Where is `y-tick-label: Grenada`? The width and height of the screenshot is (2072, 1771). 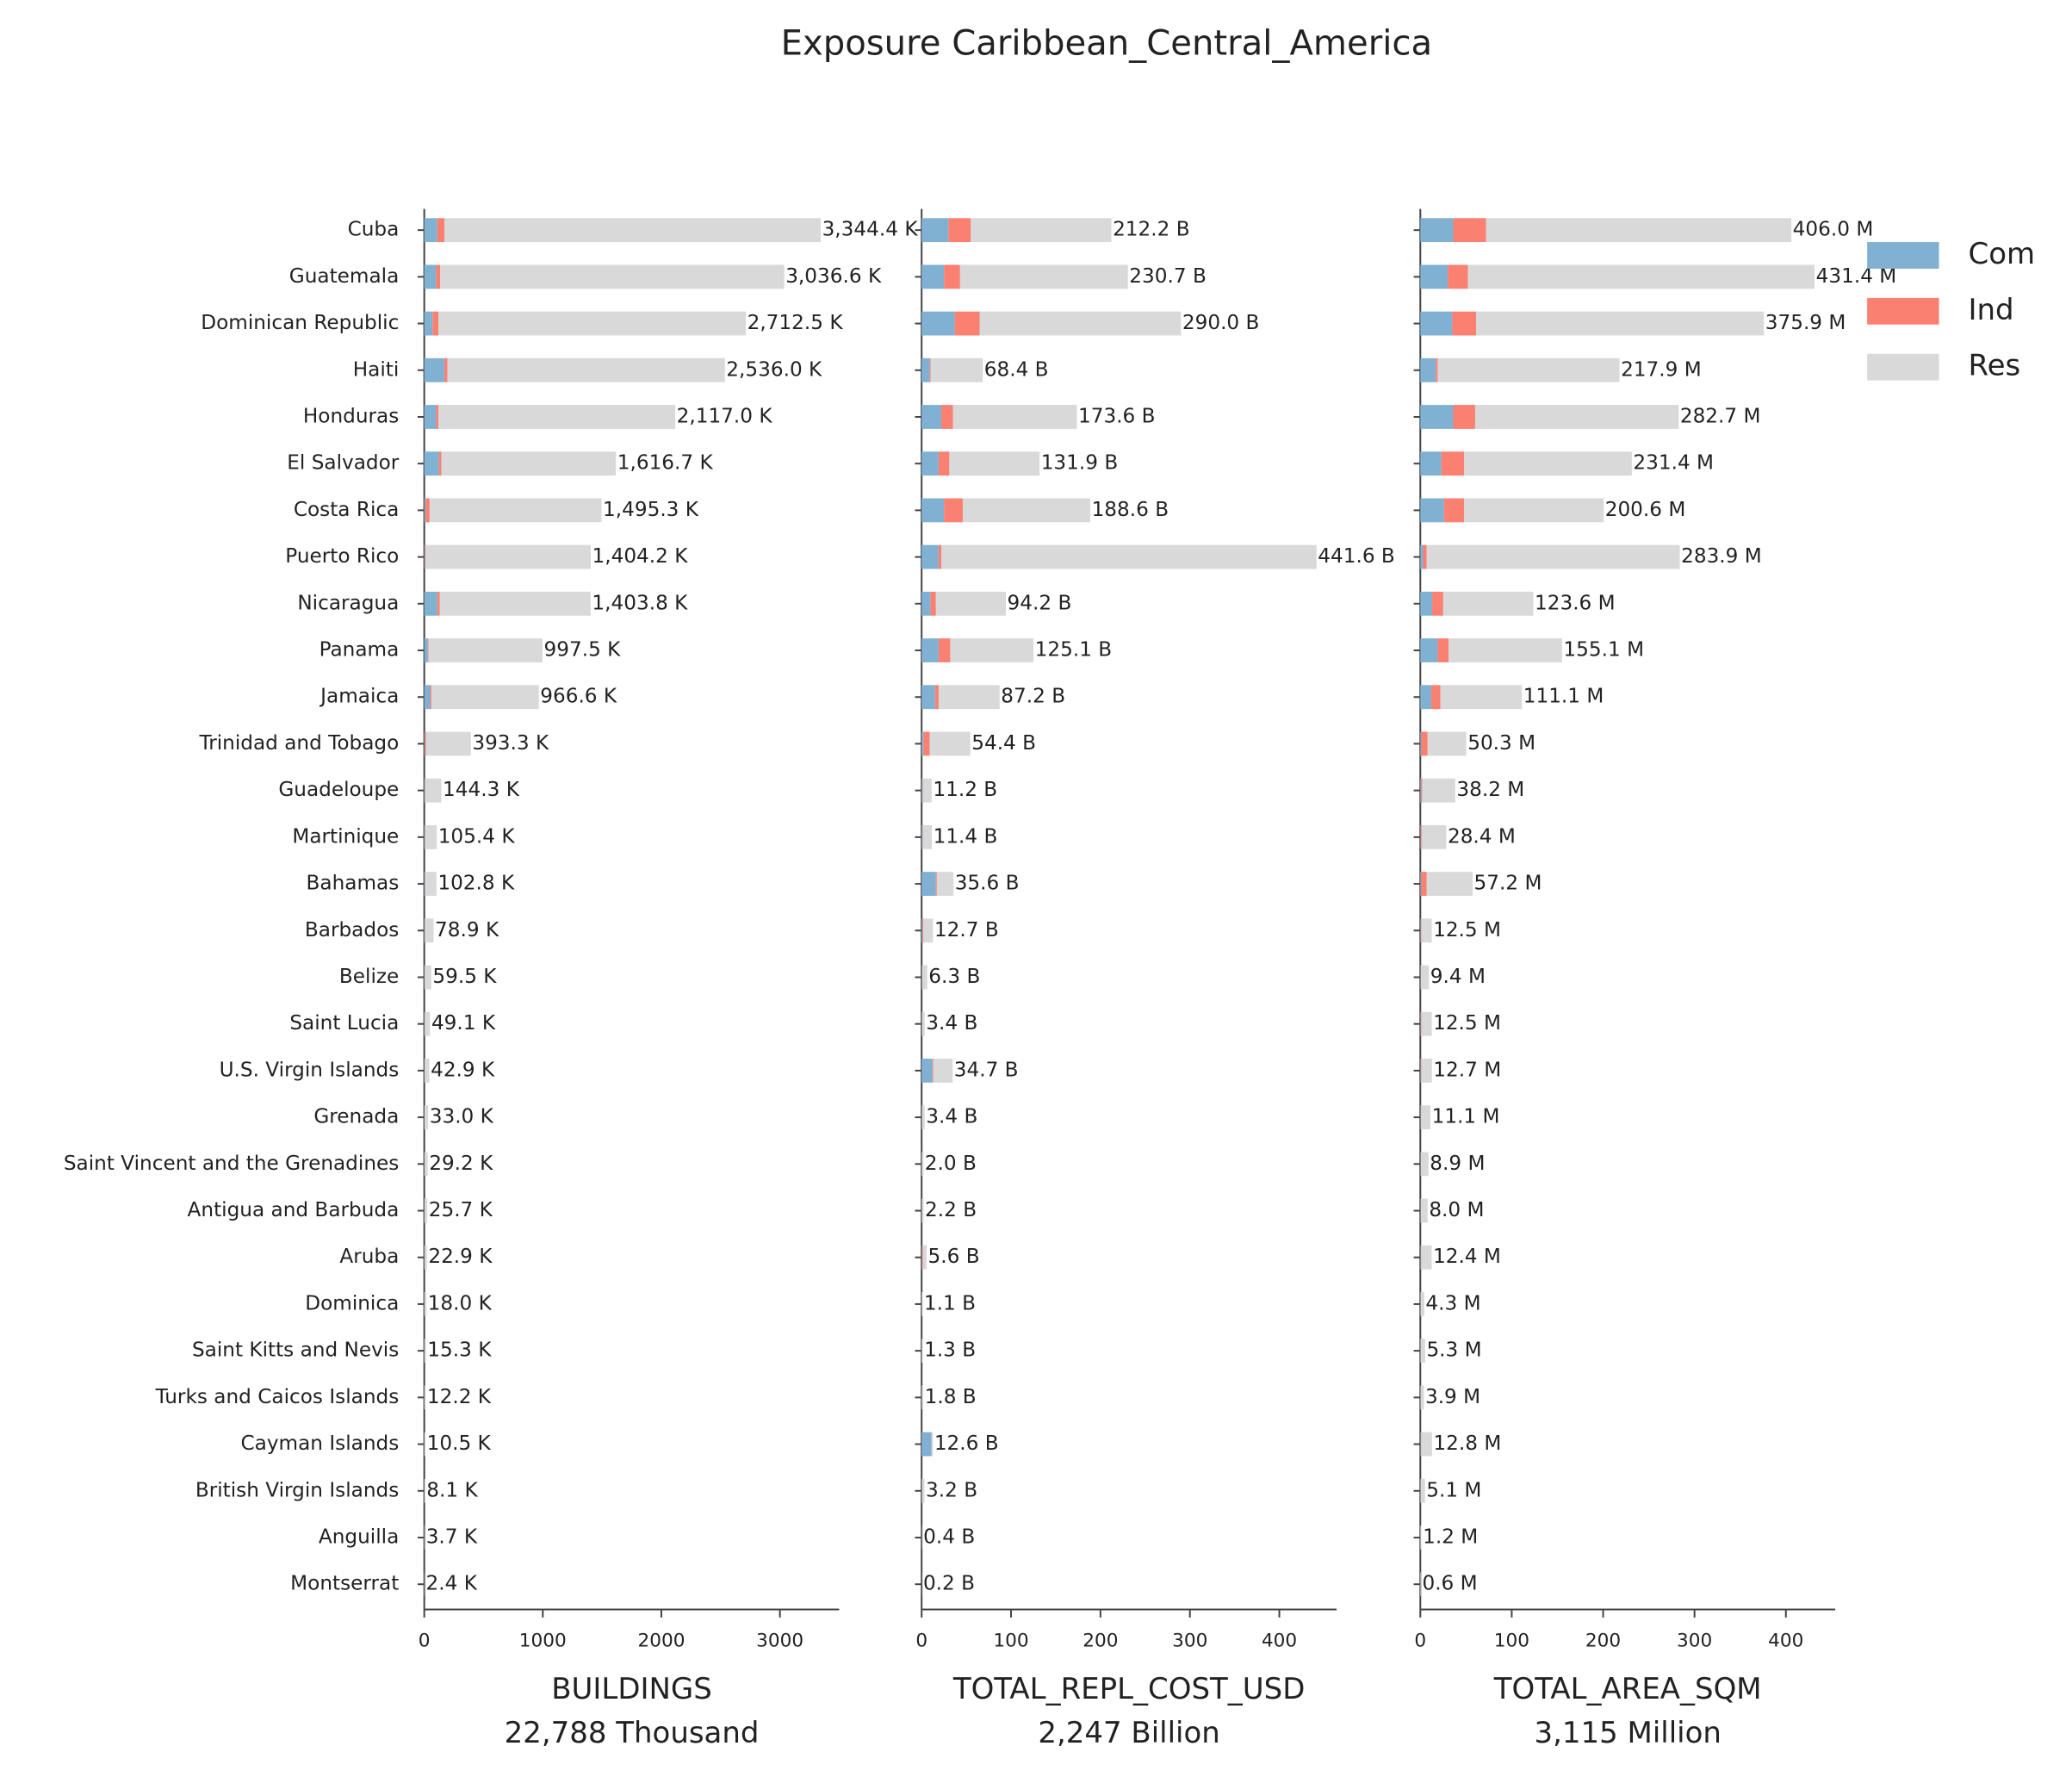
y-tick-label: Grenada is located at coordinates (356, 1117).